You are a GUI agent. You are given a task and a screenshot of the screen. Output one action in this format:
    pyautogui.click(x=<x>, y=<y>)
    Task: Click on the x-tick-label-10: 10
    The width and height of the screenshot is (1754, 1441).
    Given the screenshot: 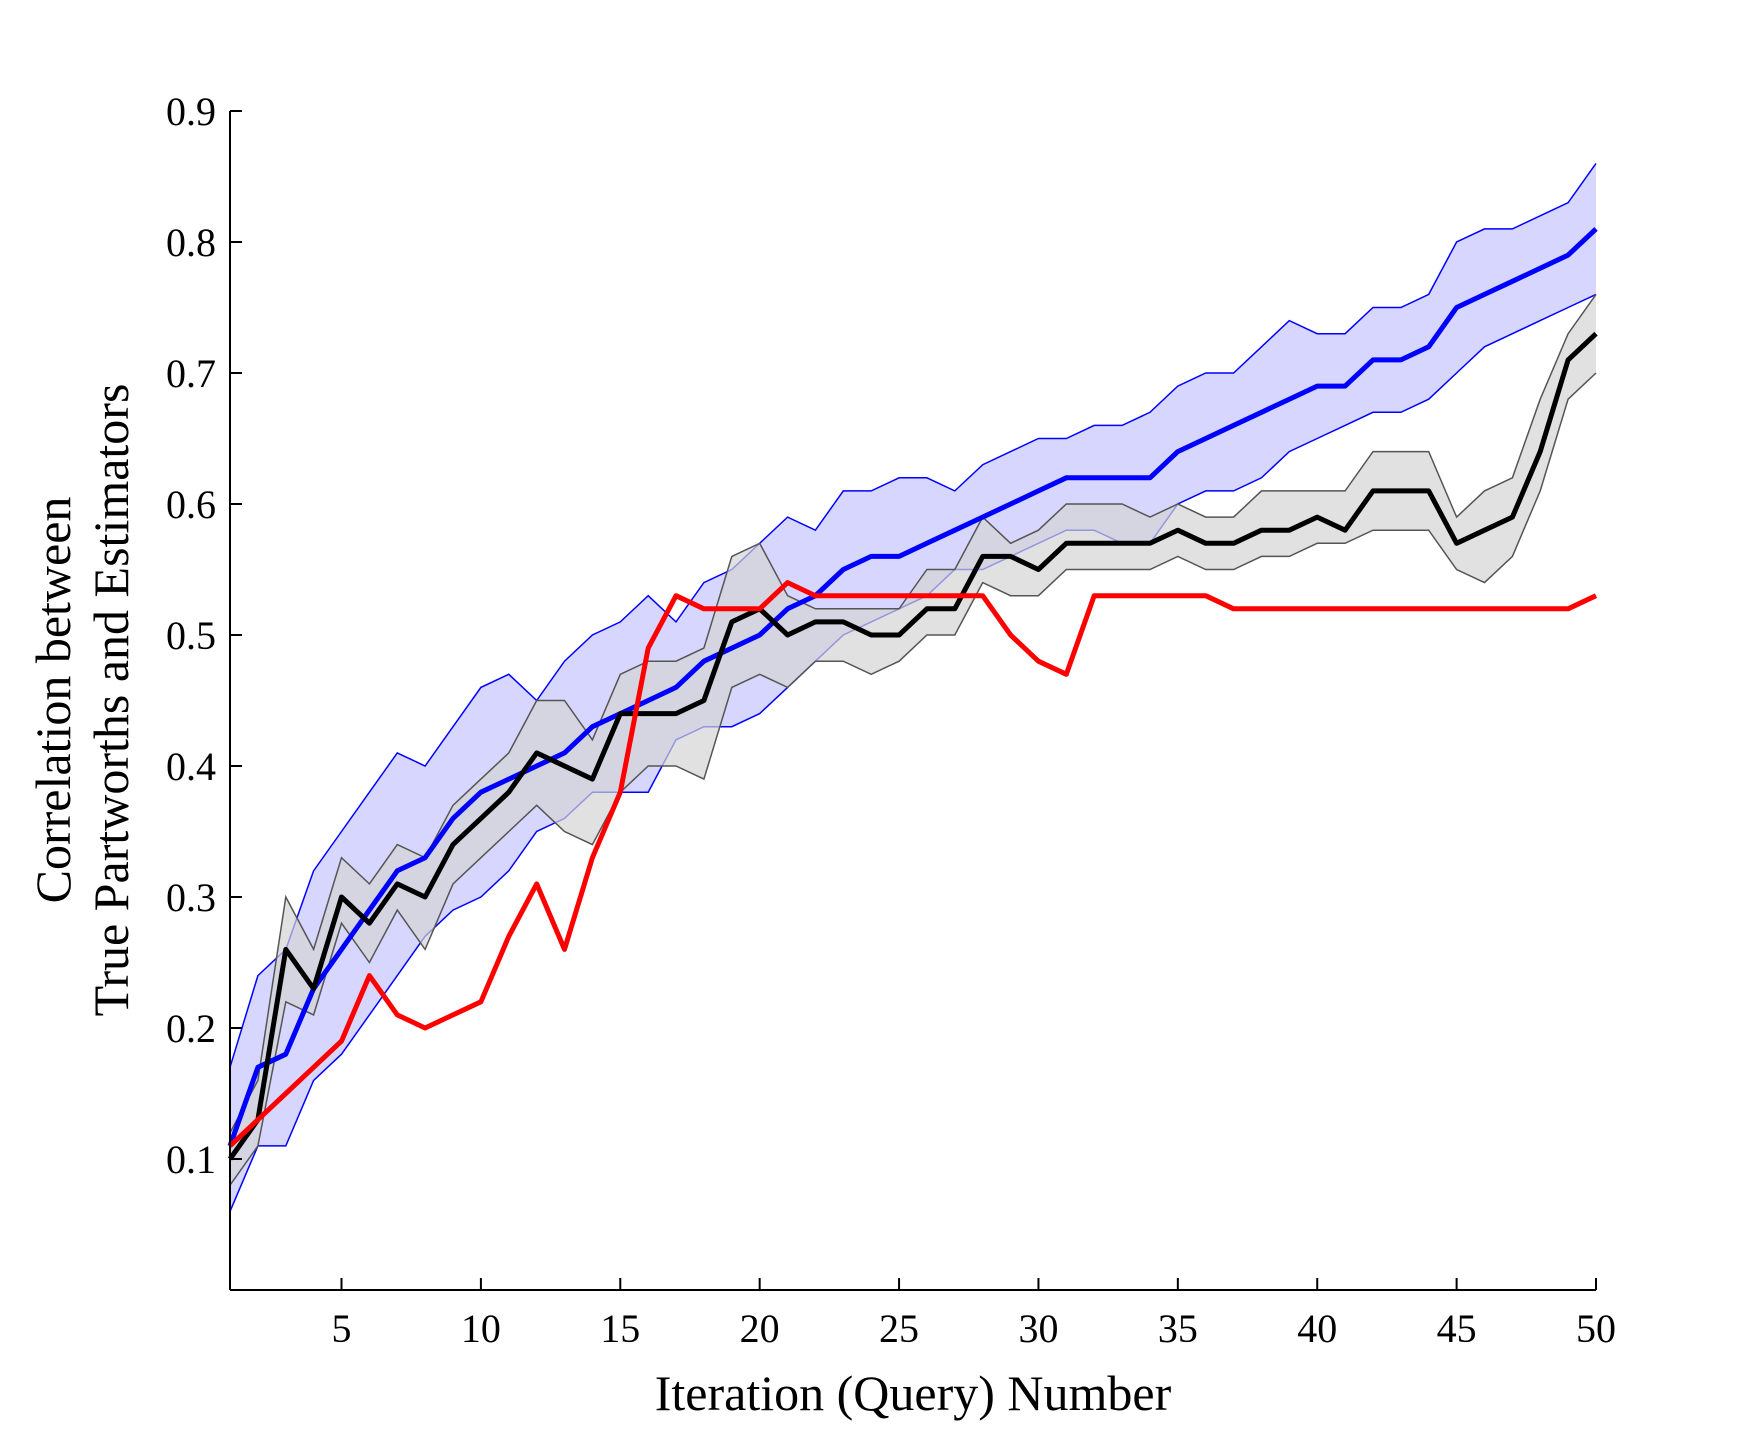 What is the action you would take?
    pyautogui.click(x=481, y=1328)
    